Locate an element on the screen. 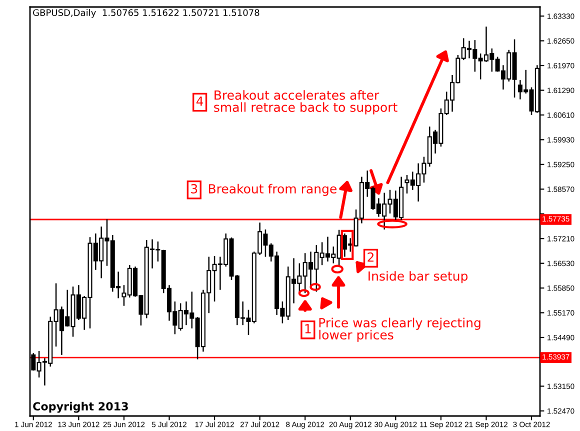 The width and height of the screenshot is (580, 431). annotation: Breakout accelerates after small retrace back to support is located at coordinates (306, 102).